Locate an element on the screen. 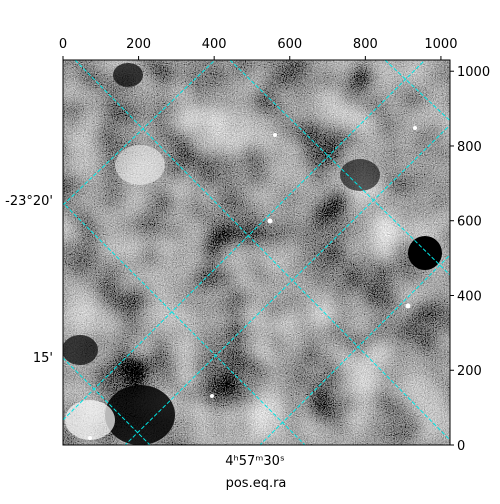  ra-tick-label: 4ʰ57ᵐ30ˢ is located at coordinates (255, 461).